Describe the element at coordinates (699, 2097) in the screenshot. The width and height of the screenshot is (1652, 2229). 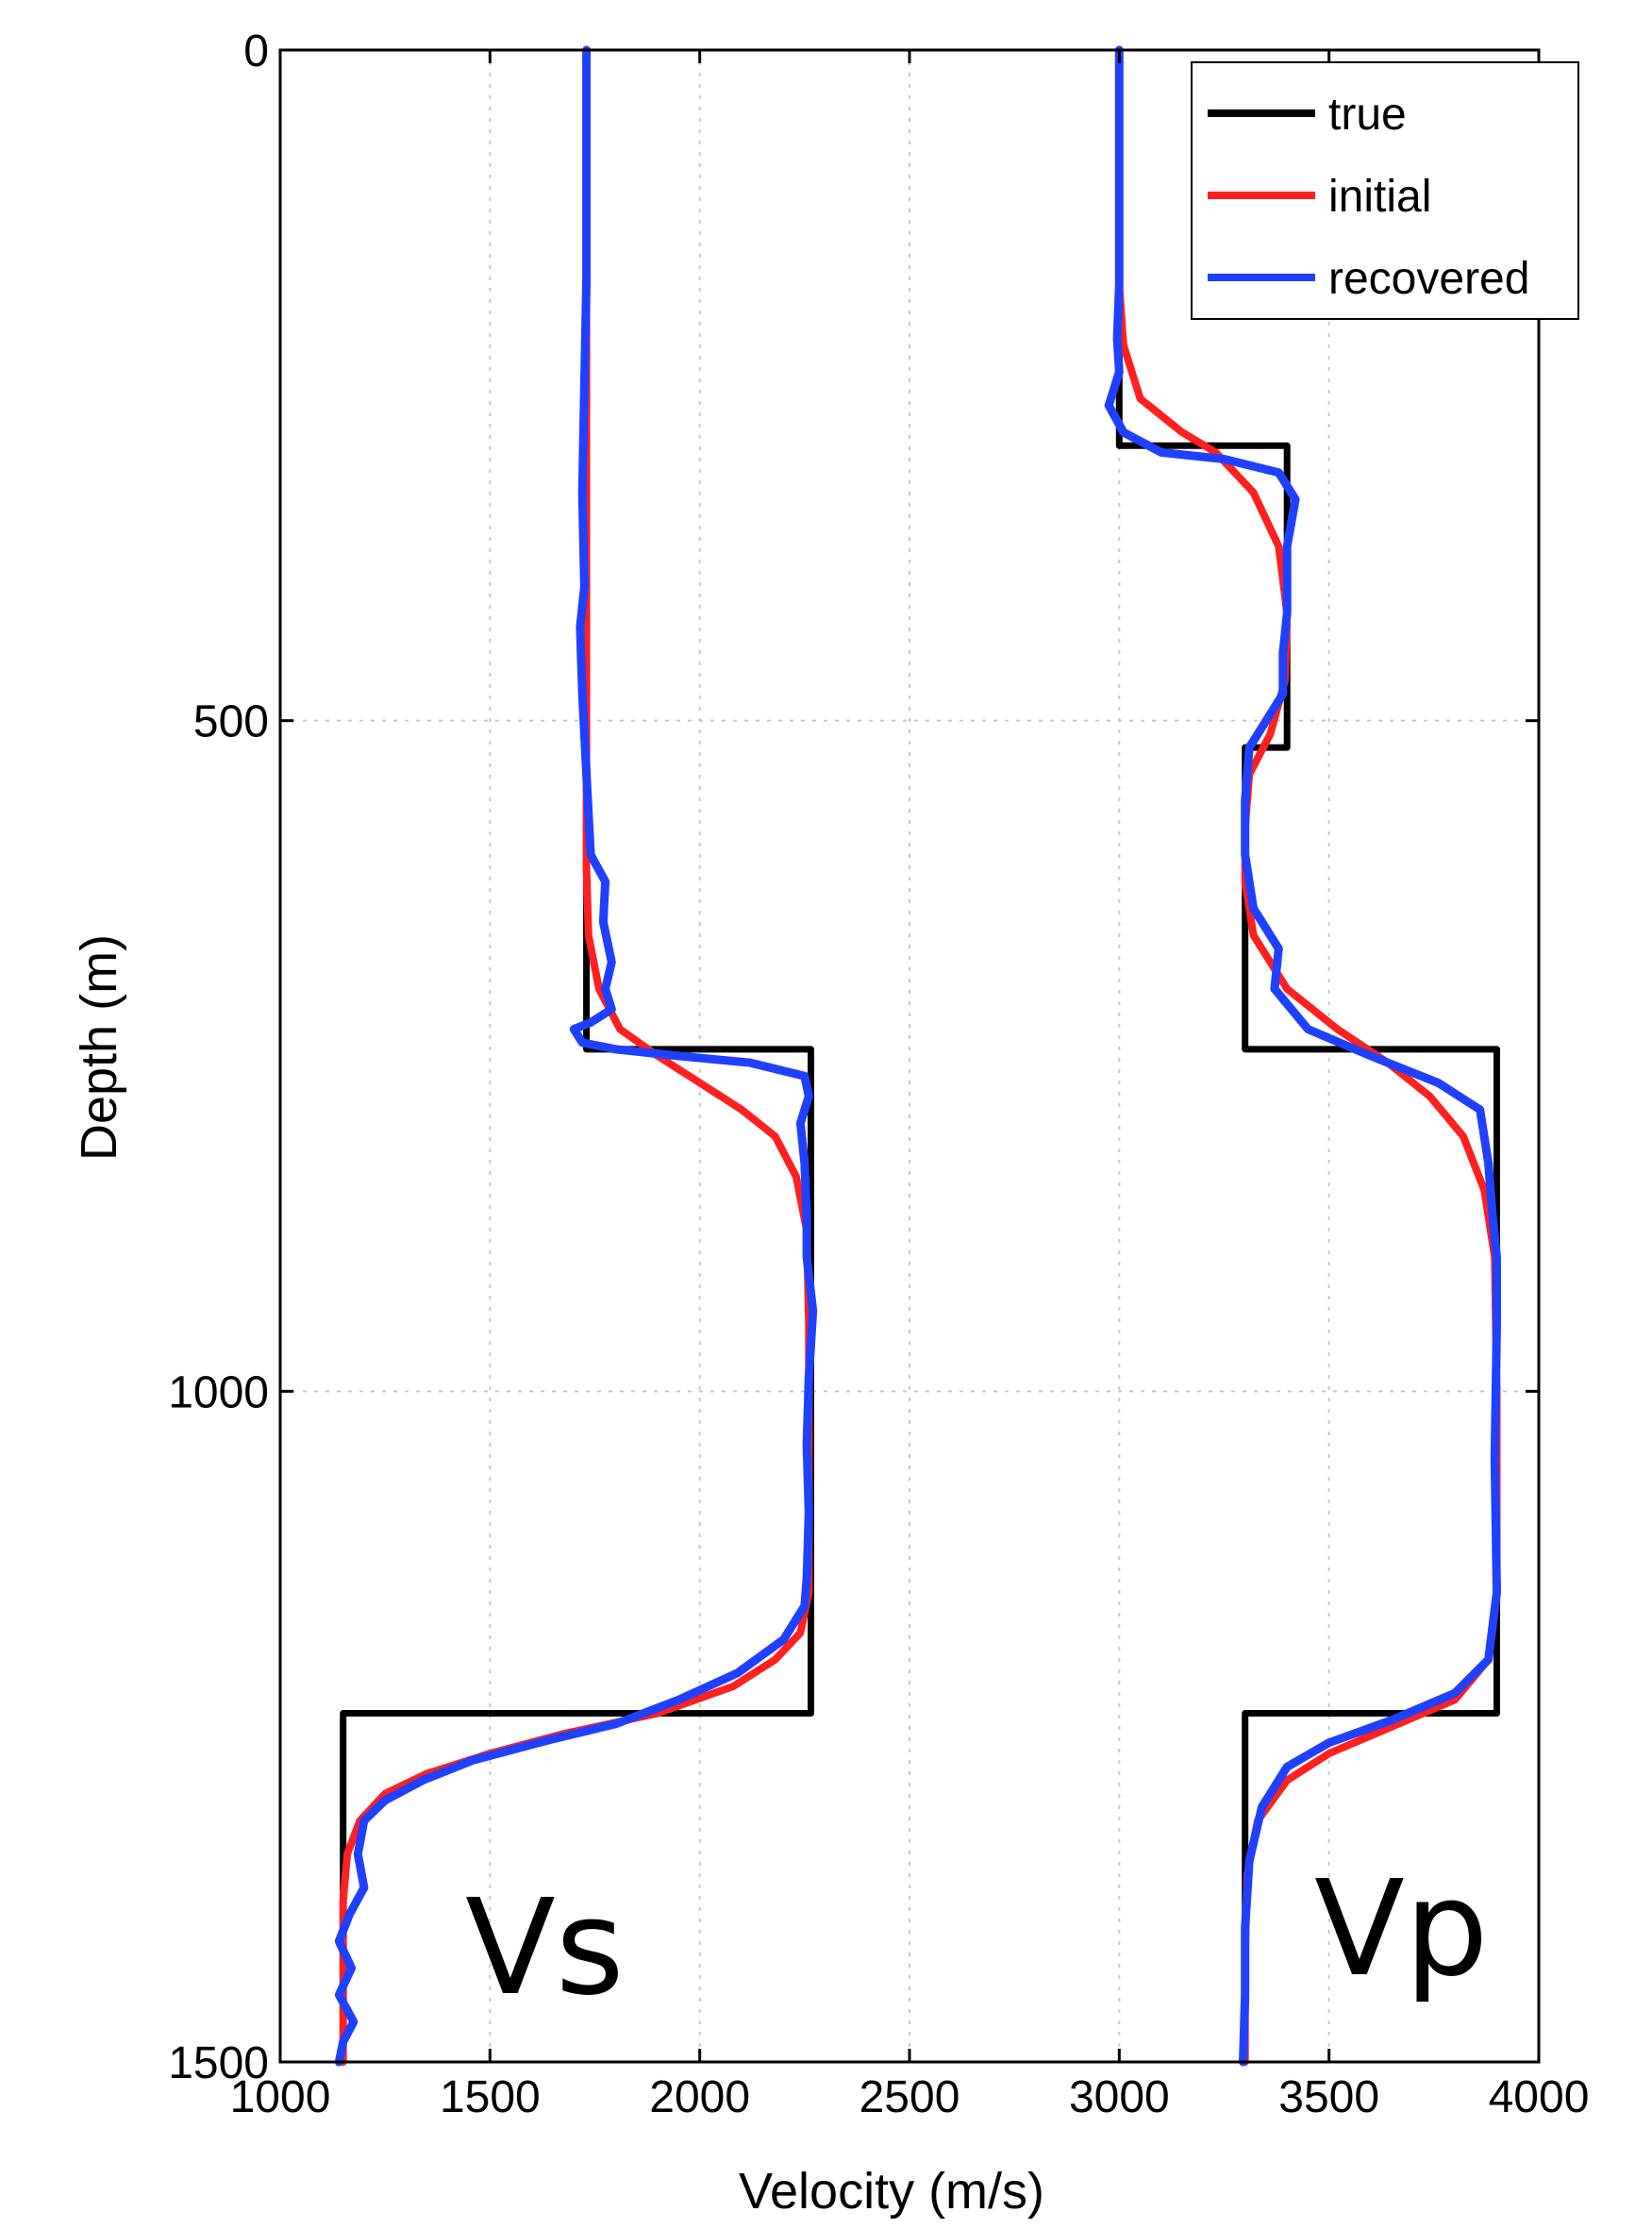
I see `x-tick-label: 2000` at that location.